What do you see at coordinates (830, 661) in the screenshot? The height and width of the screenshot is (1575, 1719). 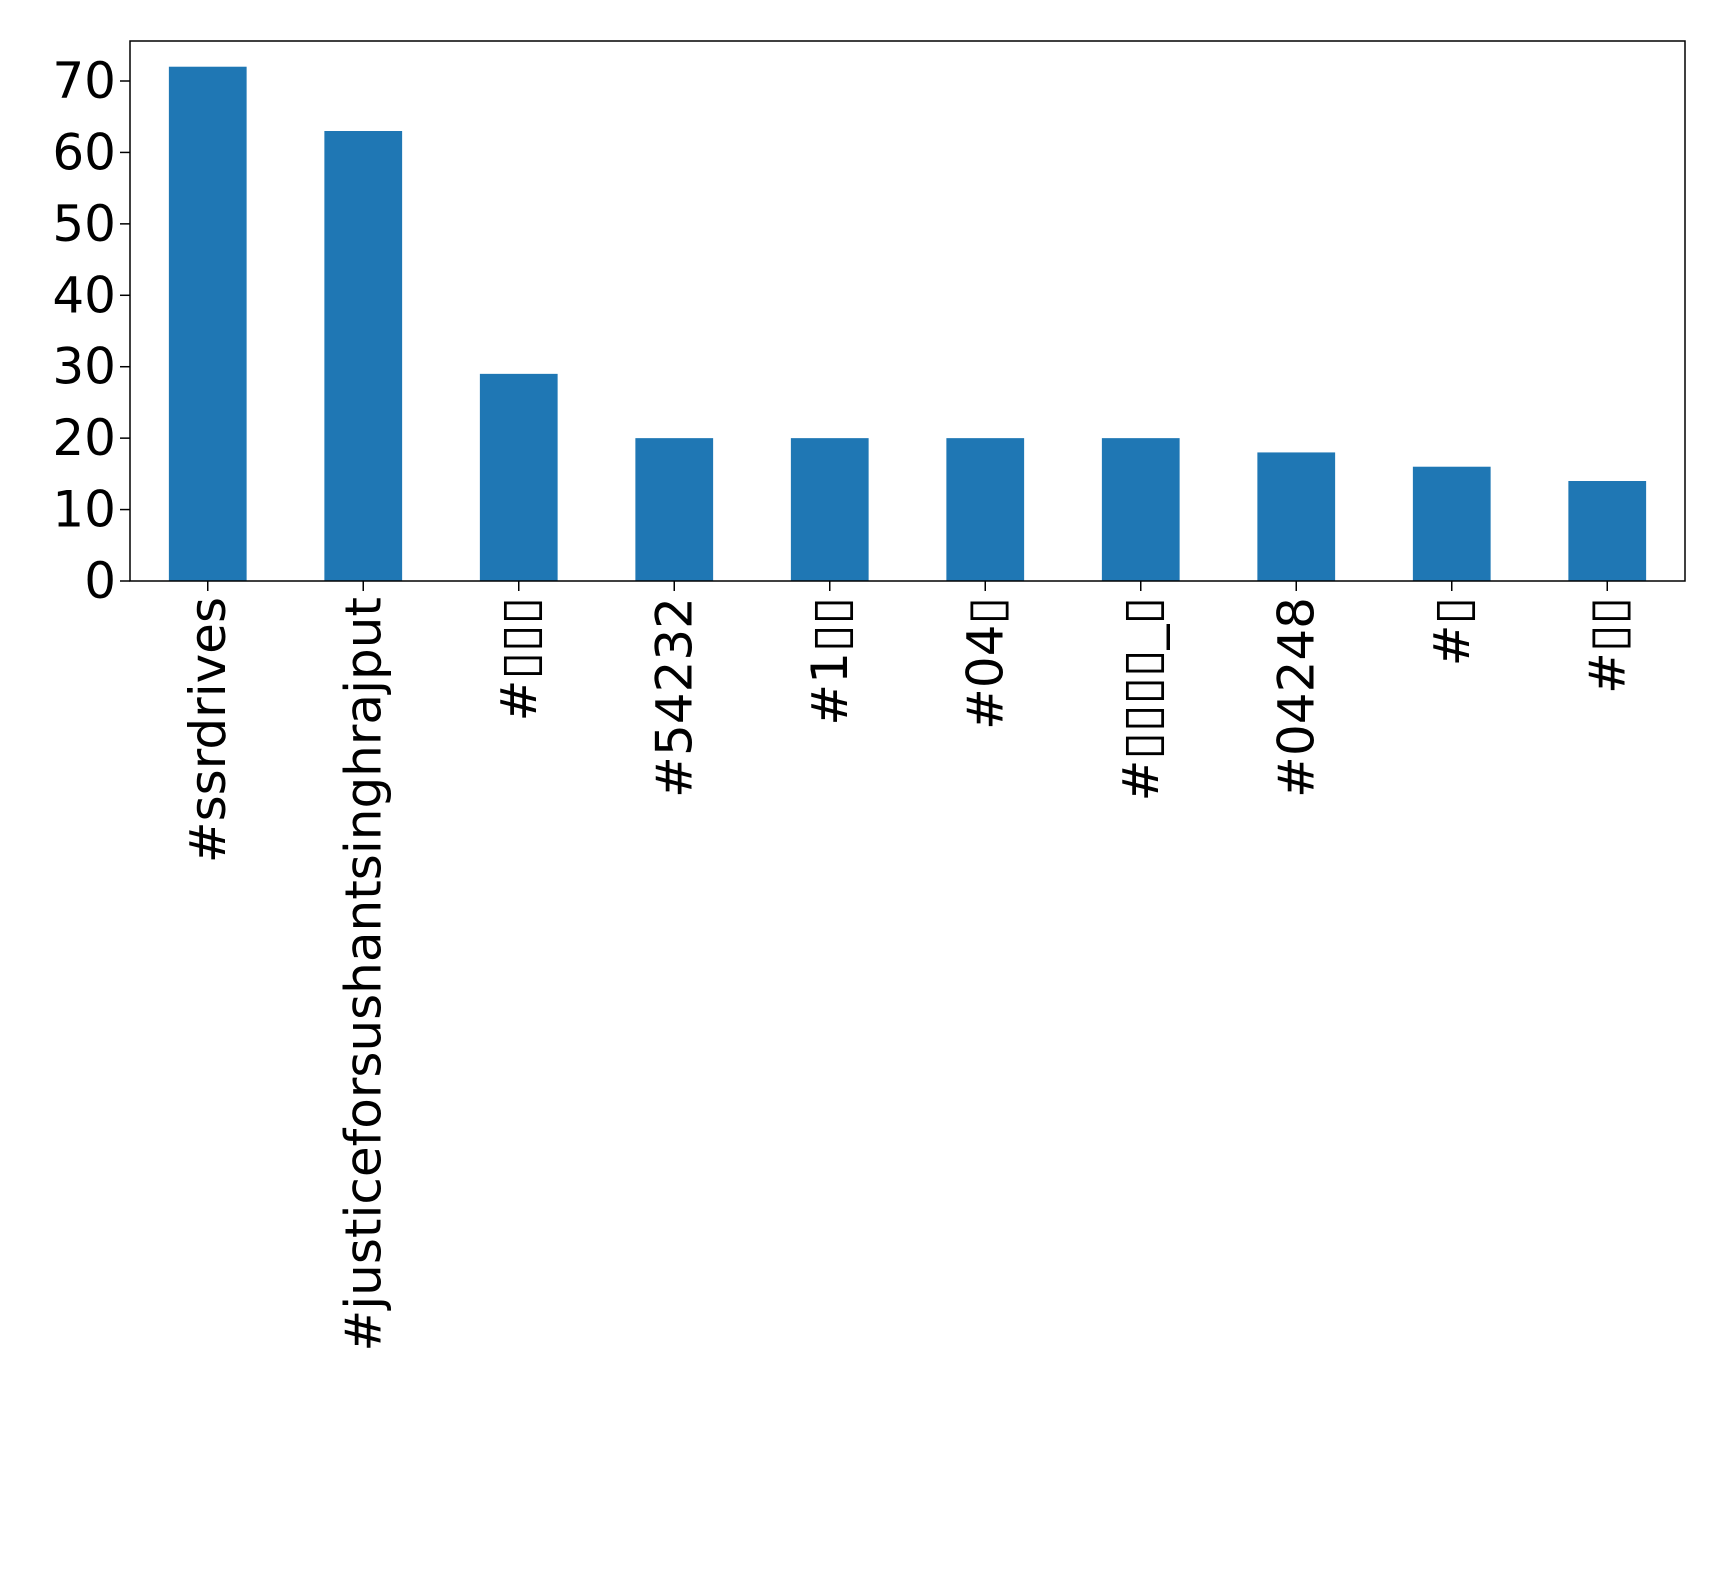 I see `x-tick-label-4: #1▯▯` at bounding box center [830, 661].